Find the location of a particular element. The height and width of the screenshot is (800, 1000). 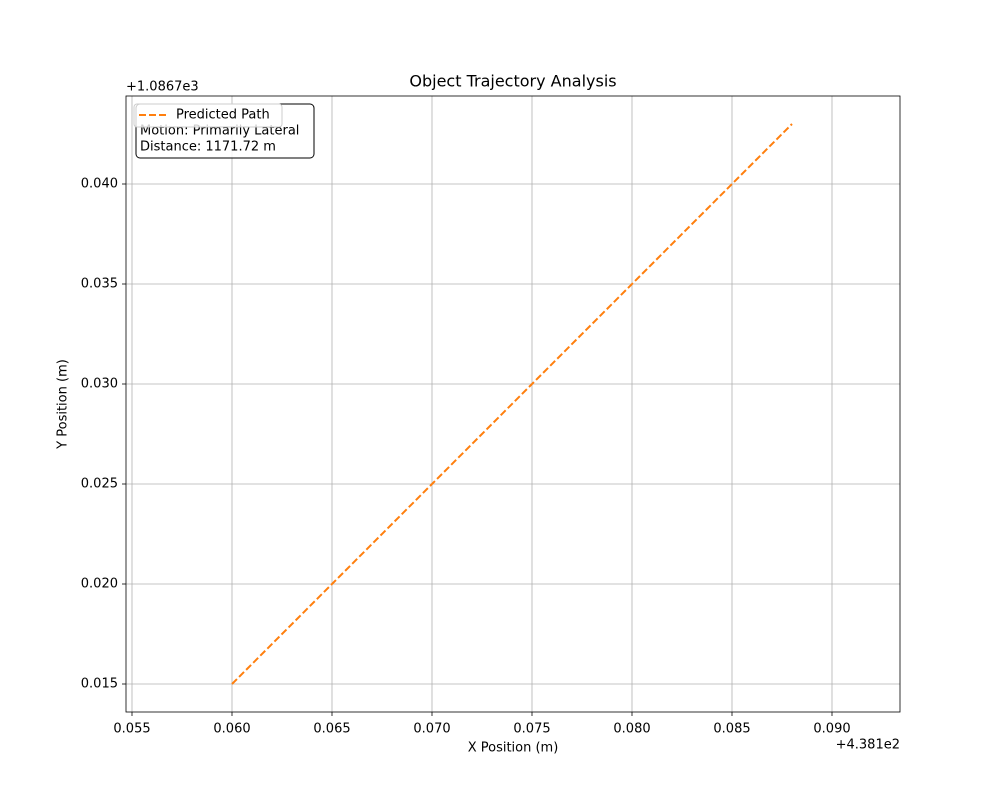

y-tick-label: 0.035 is located at coordinates (99, 284).